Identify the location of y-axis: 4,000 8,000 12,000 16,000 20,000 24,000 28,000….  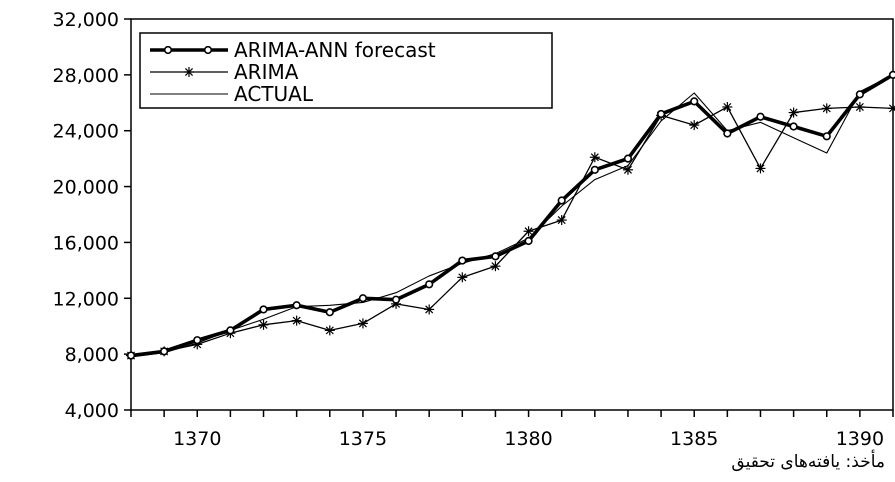
(92, 215).